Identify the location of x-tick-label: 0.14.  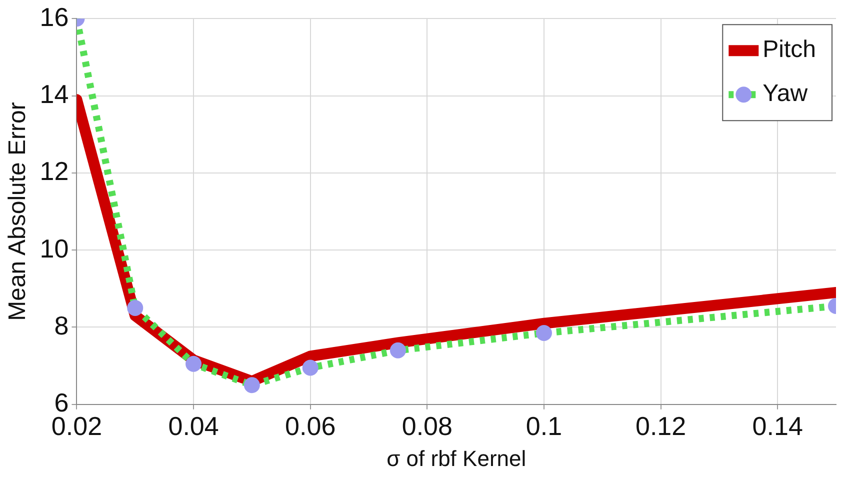
(777, 426).